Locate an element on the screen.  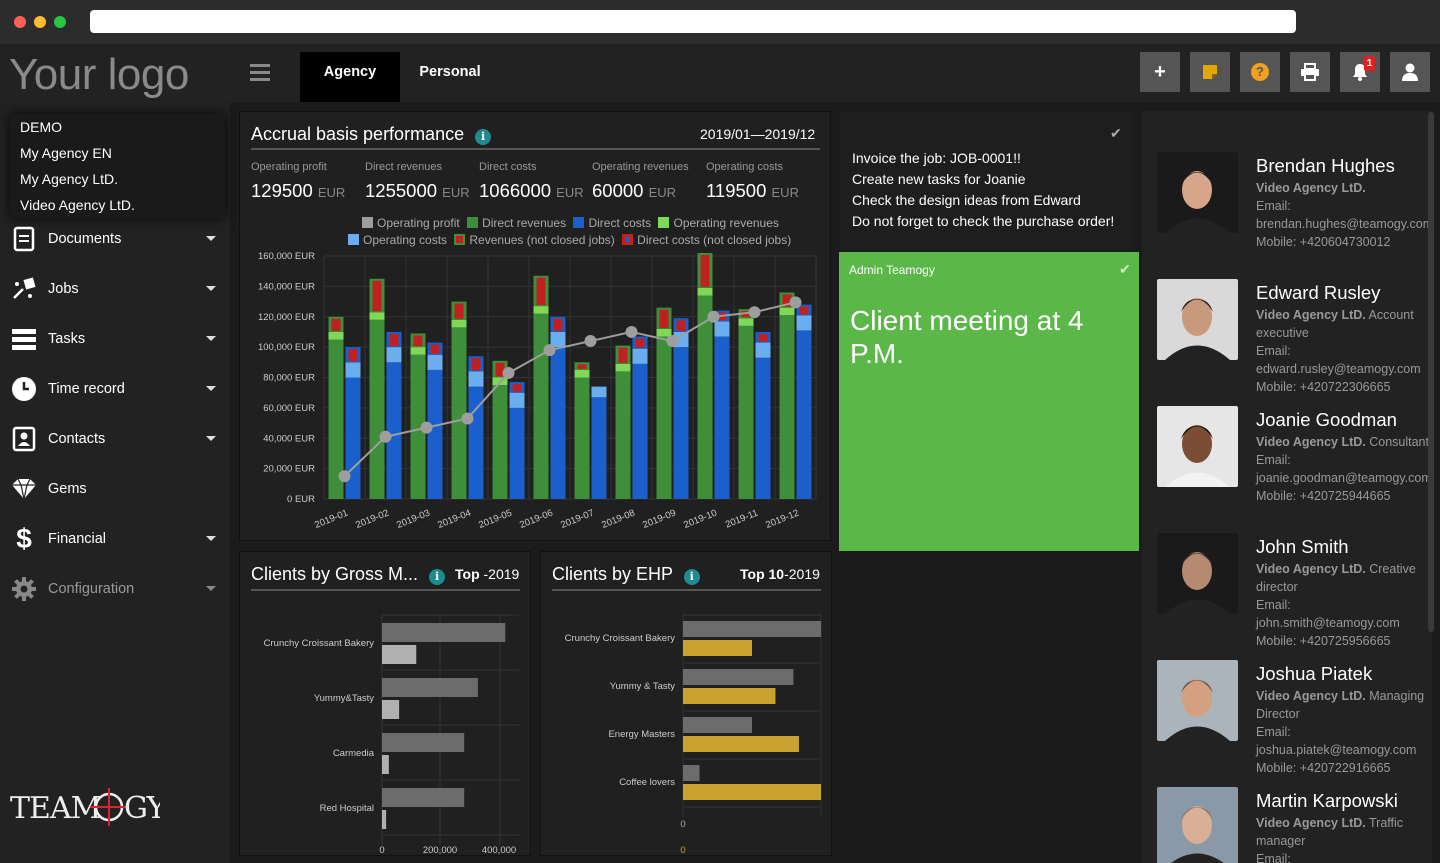
agency-option: DEMO is located at coordinates (41, 127).